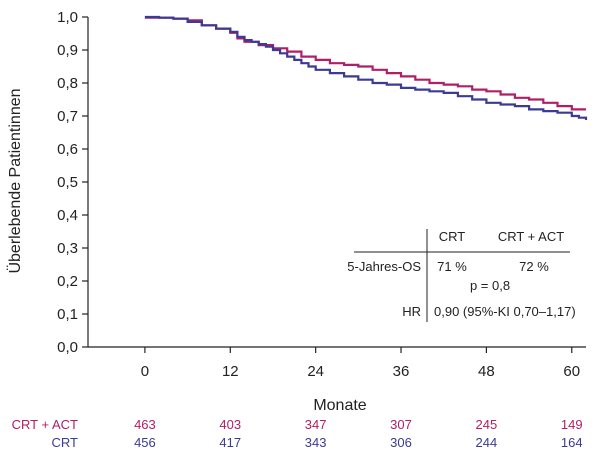 This screenshot has height=458, width=600. What do you see at coordinates (230, 442) in the screenshot?
I see `at-risk-value: 417` at bounding box center [230, 442].